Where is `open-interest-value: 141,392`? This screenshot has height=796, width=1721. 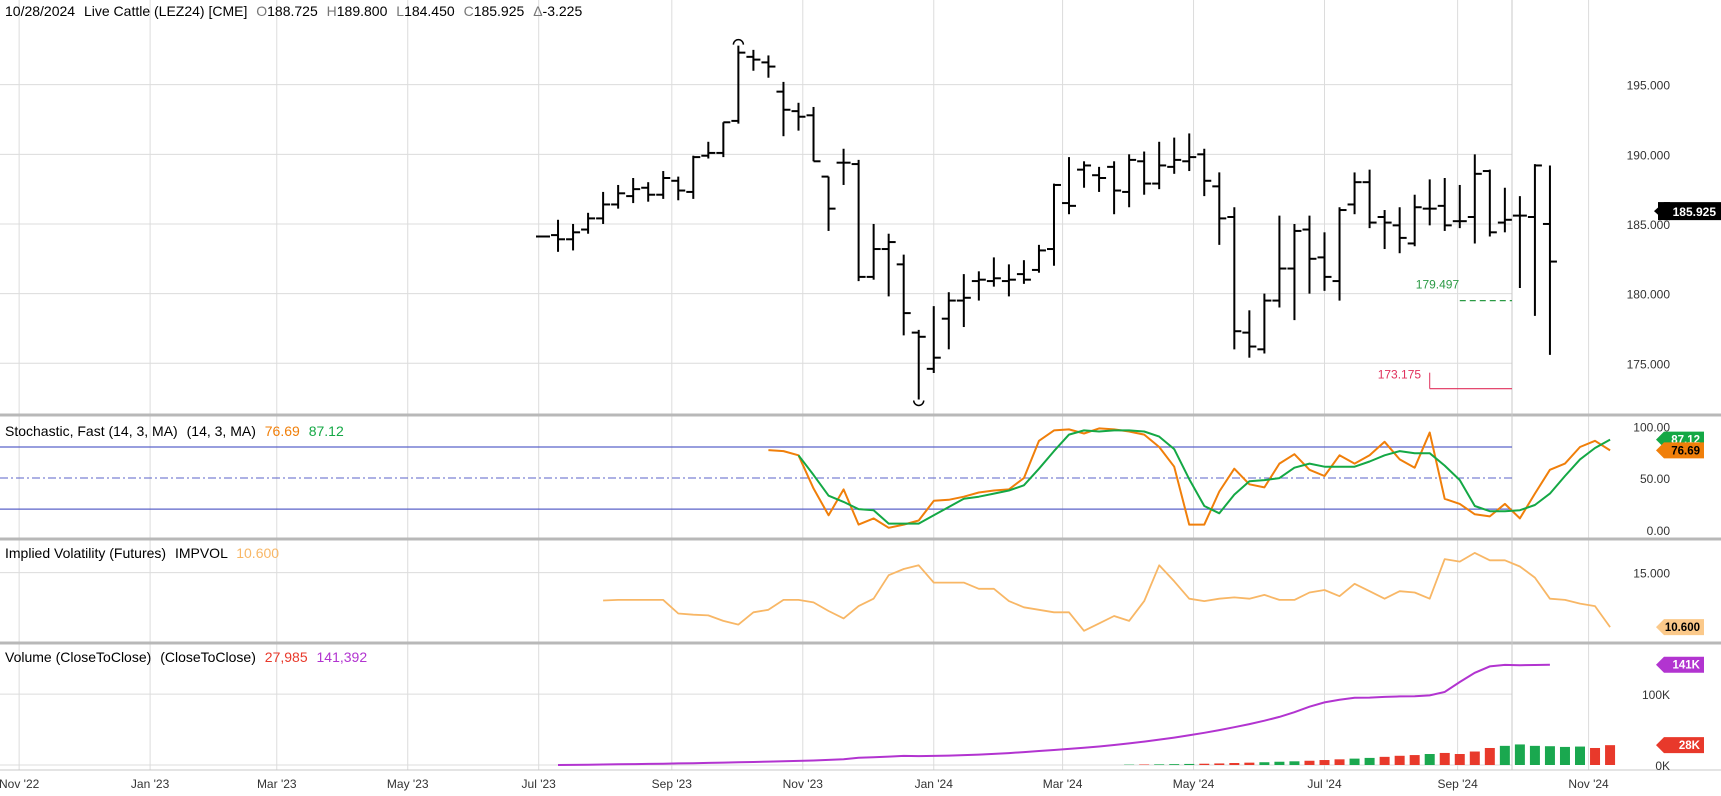
open-interest-value: 141,392 is located at coordinates (342, 657).